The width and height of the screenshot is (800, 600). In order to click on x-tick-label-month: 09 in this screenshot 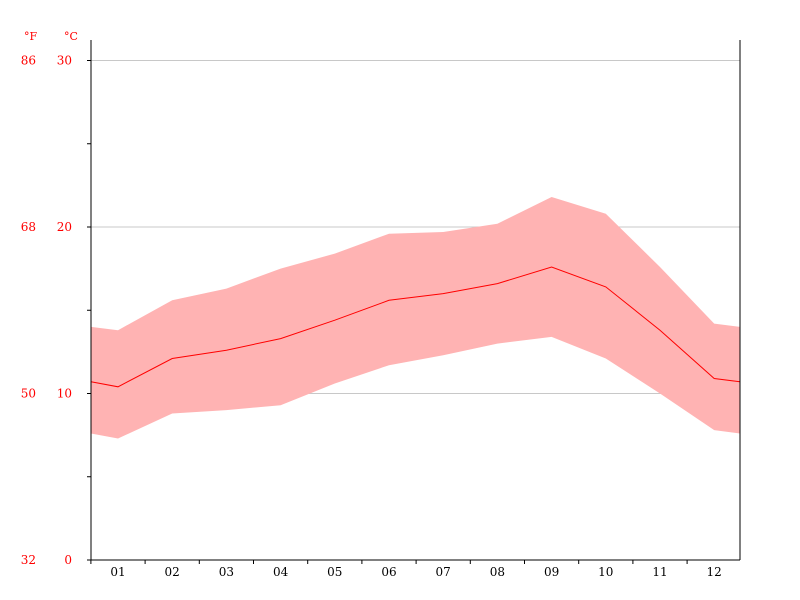, I will do `click(551, 572)`.